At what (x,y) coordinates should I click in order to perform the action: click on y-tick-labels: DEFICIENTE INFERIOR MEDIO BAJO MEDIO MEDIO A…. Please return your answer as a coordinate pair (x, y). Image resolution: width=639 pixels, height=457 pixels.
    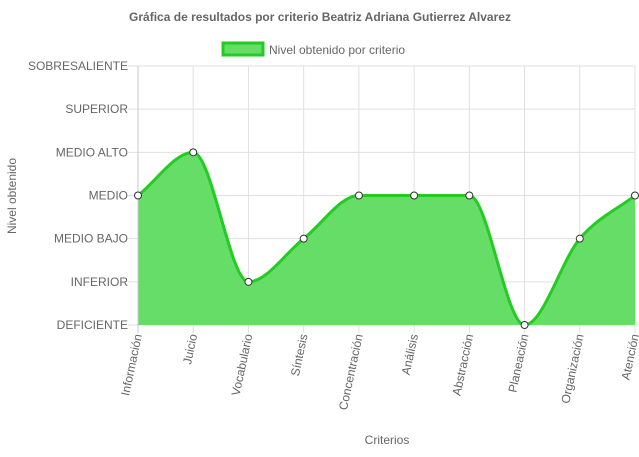
    Looking at the image, I should click on (78, 195).